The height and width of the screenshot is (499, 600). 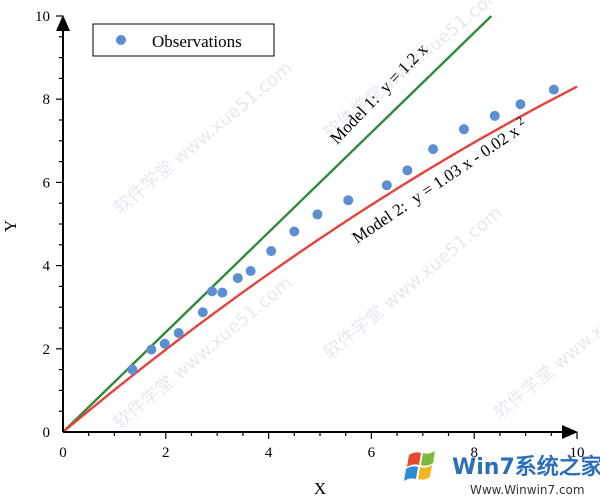 What do you see at coordinates (474, 453) in the screenshot?
I see `x-tick-label: 8` at bounding box center [474, 453].